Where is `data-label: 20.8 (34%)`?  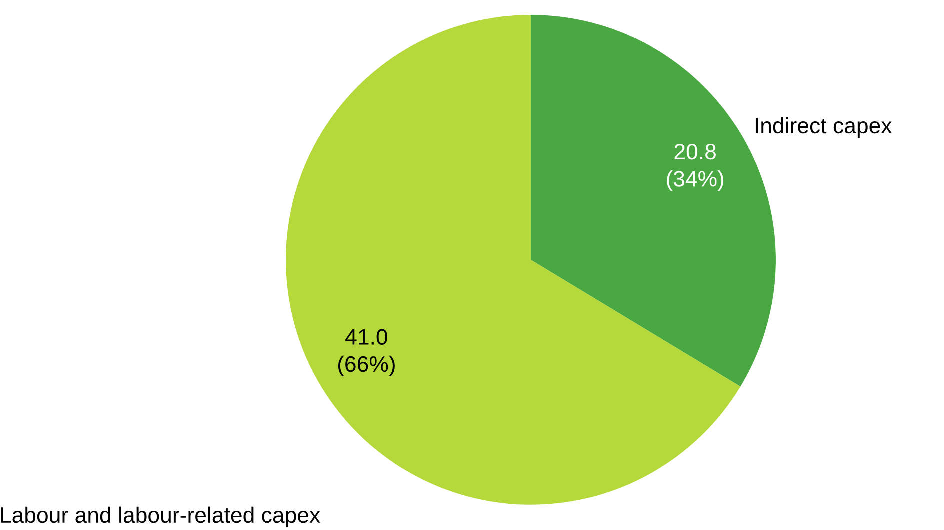 data-label: 20.8 (34%) is located at coordinates (695, 168).